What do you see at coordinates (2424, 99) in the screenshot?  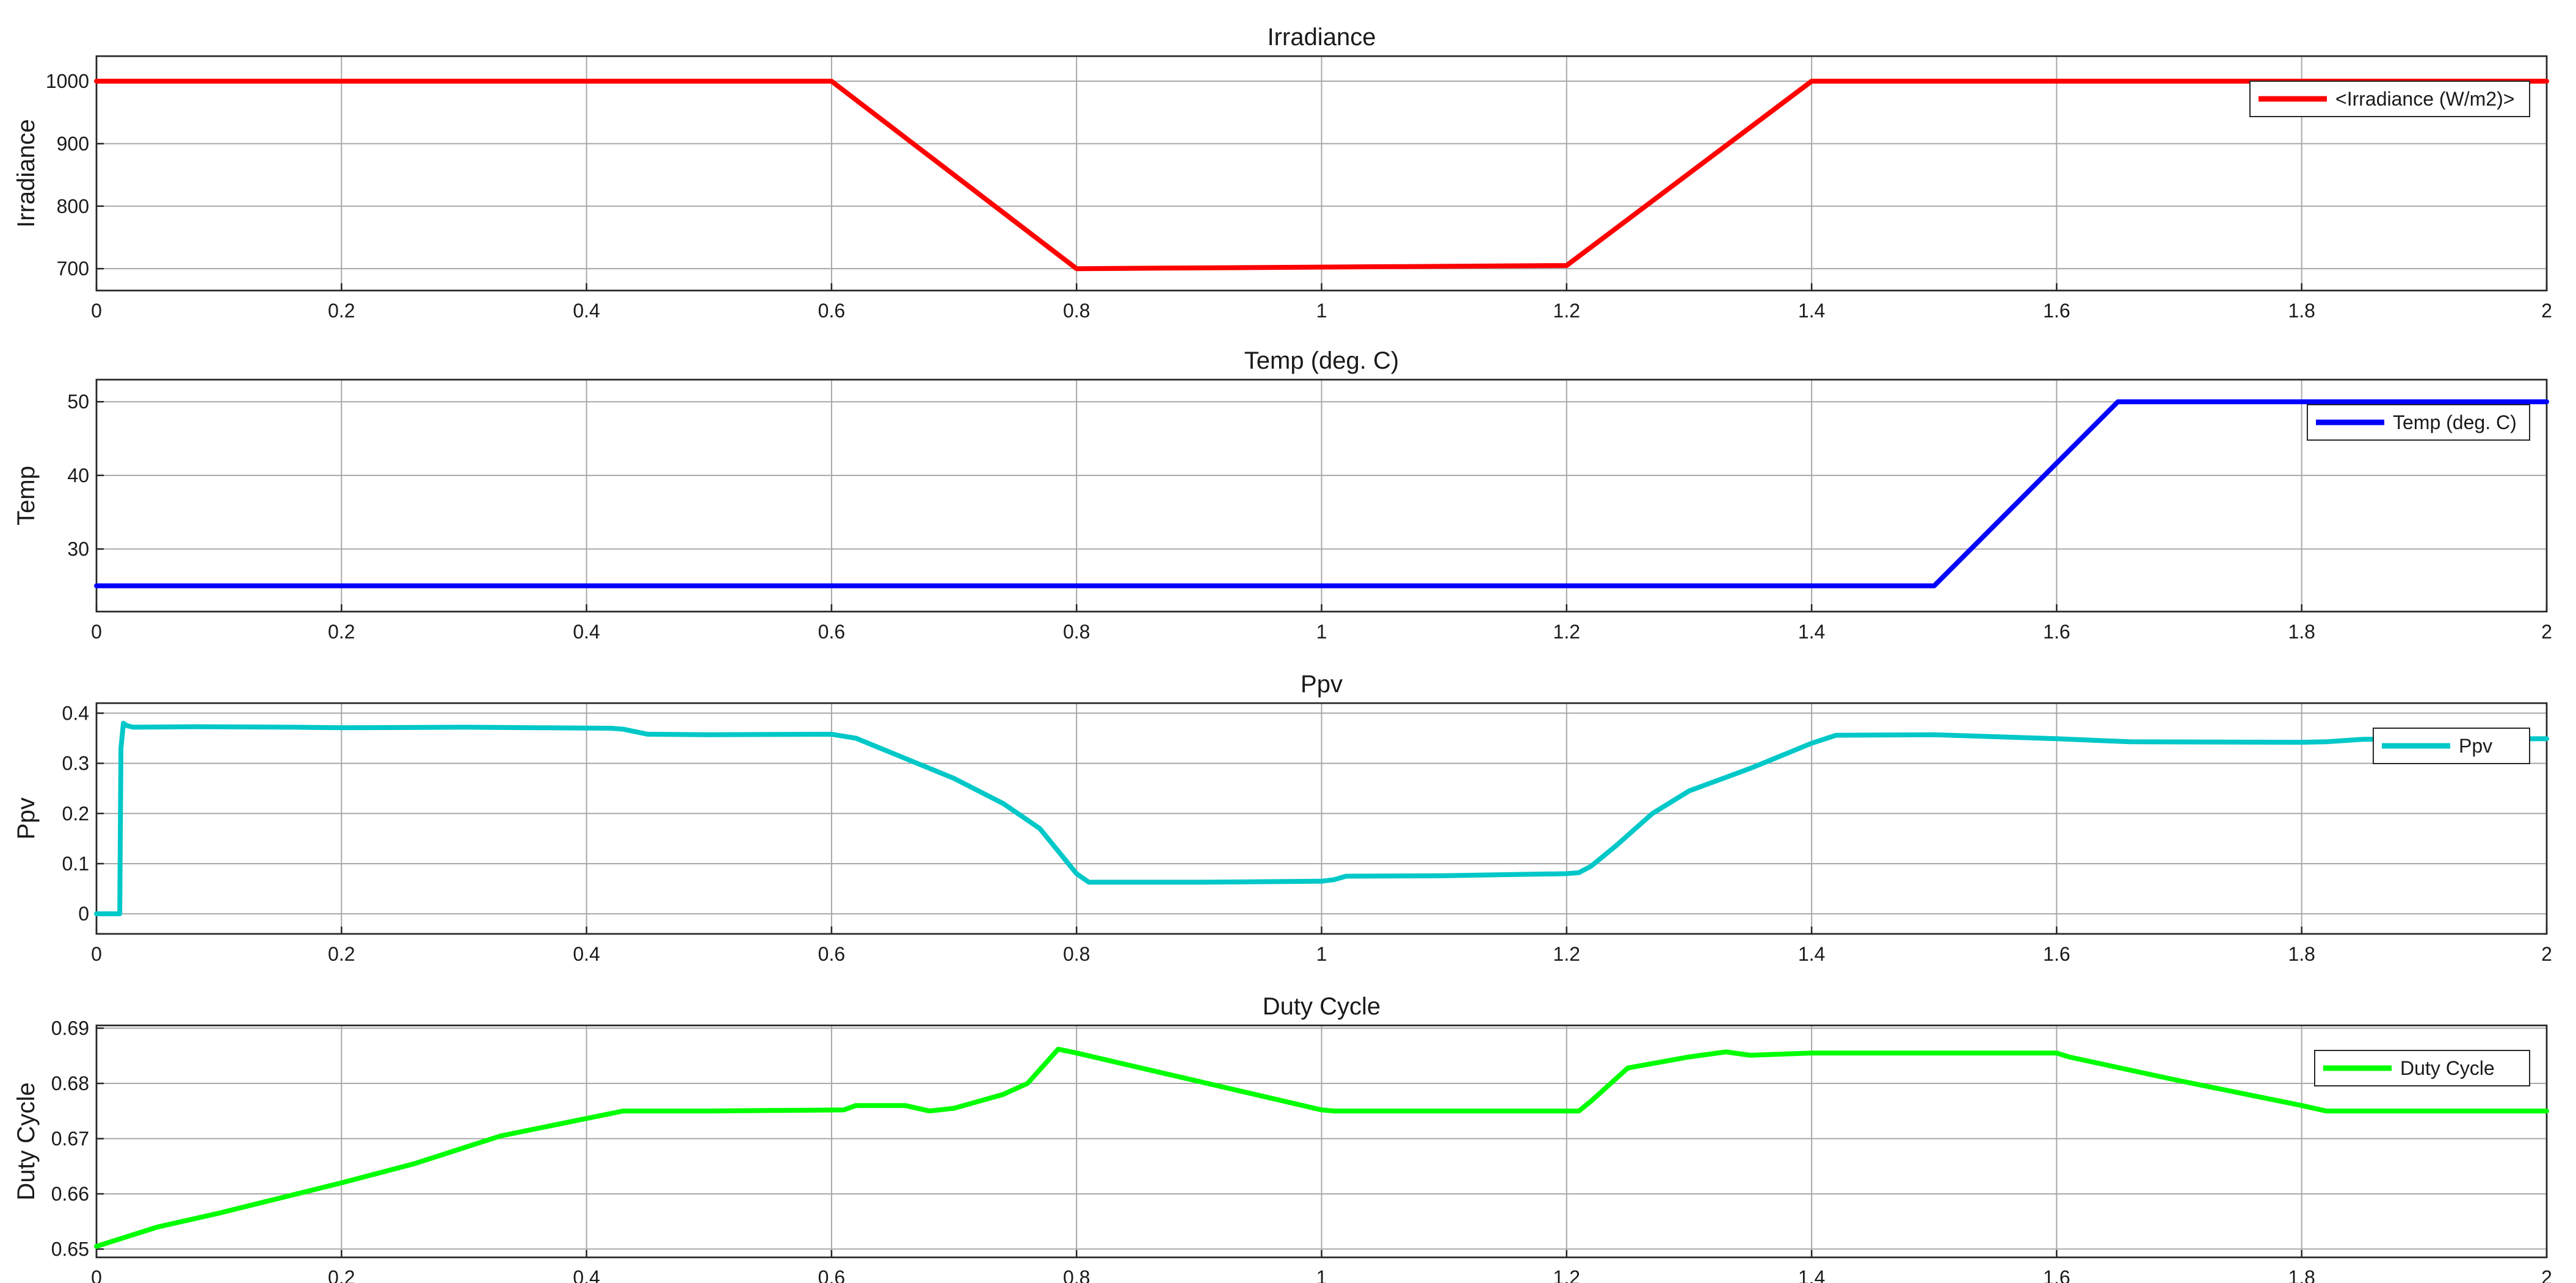 I see `legend-label: <Irradiance (W/m2)>` at bounding box center [2424, 99].